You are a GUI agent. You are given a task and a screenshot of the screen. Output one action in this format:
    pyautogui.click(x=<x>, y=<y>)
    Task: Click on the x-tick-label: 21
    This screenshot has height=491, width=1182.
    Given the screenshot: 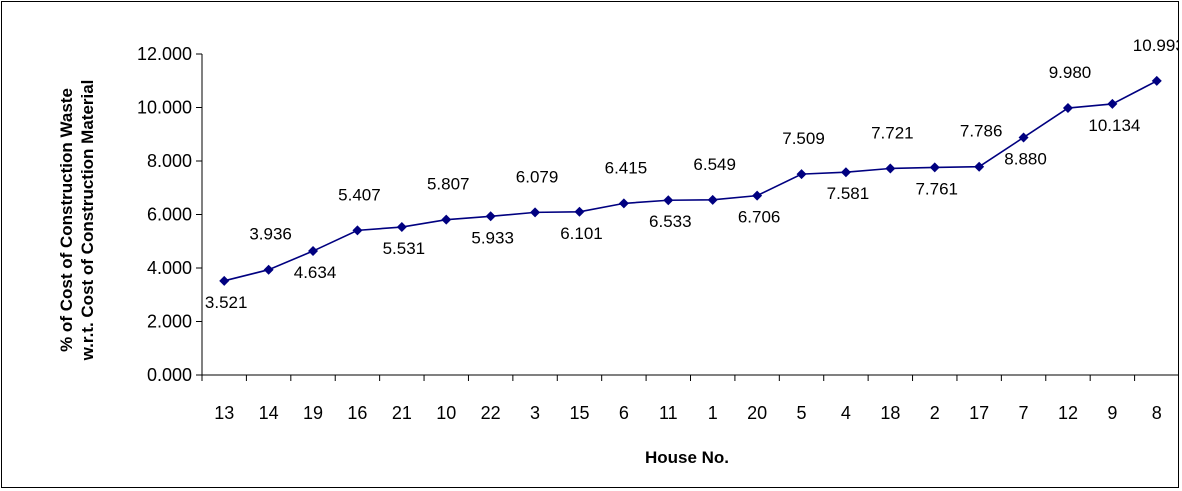 What is the action you would take?
    pyautogui.click(x=402, y=413)
    